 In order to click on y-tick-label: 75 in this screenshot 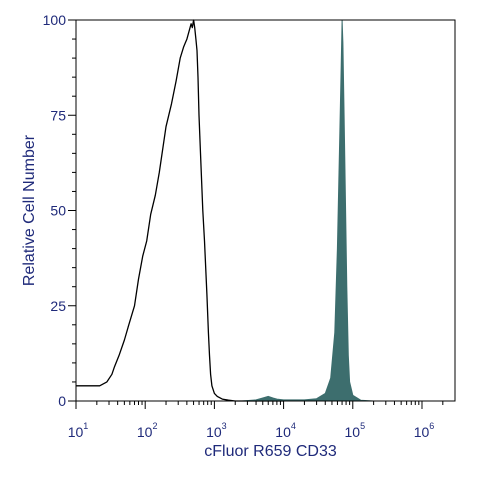, I will do `click(58, 115)`.